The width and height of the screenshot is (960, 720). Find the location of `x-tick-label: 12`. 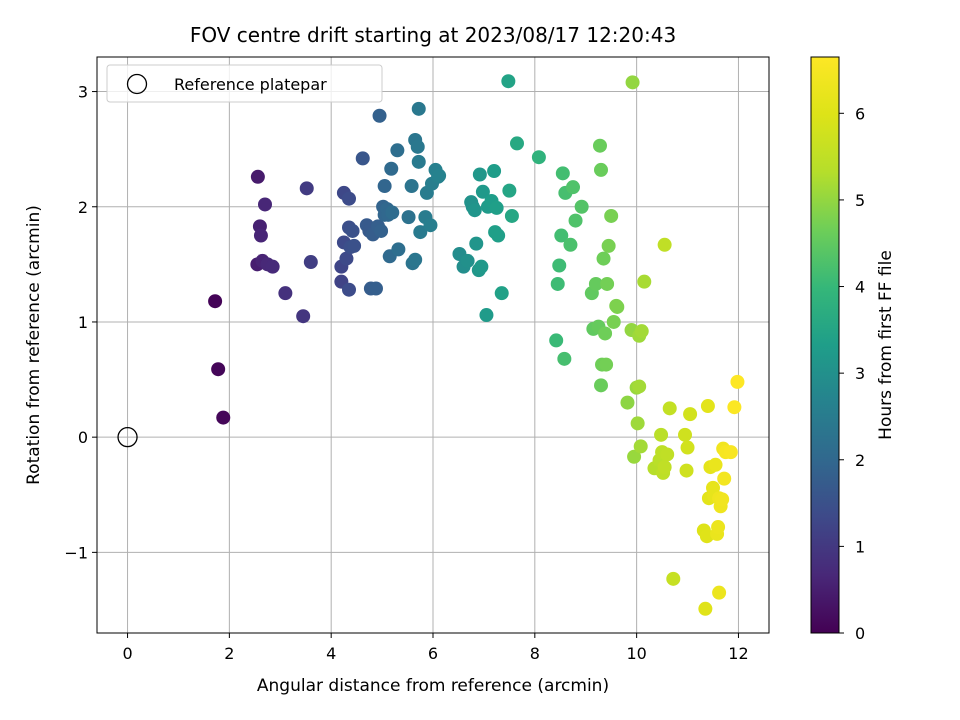

x-tick-label: 12 is located at coordinates (738, 653).